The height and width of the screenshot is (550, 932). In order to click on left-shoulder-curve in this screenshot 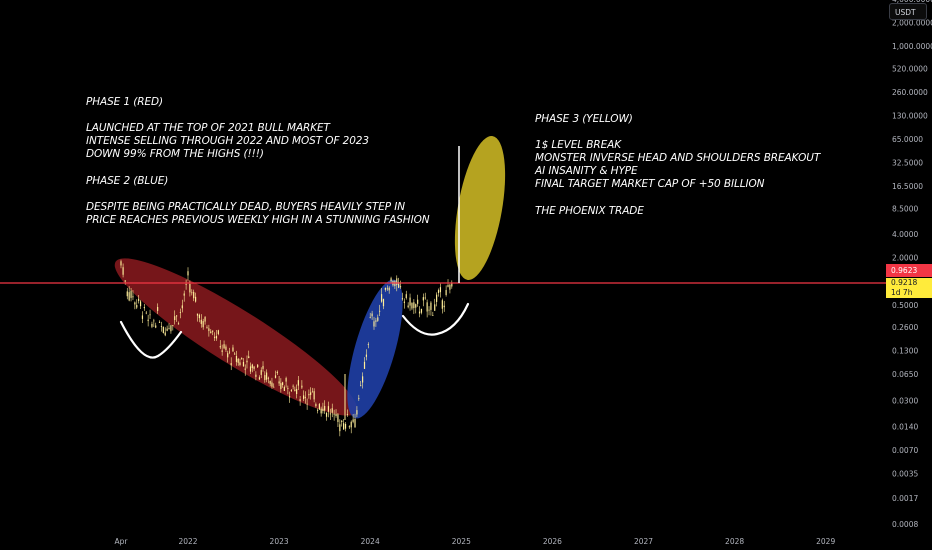, I will do `click(151, 339)`.